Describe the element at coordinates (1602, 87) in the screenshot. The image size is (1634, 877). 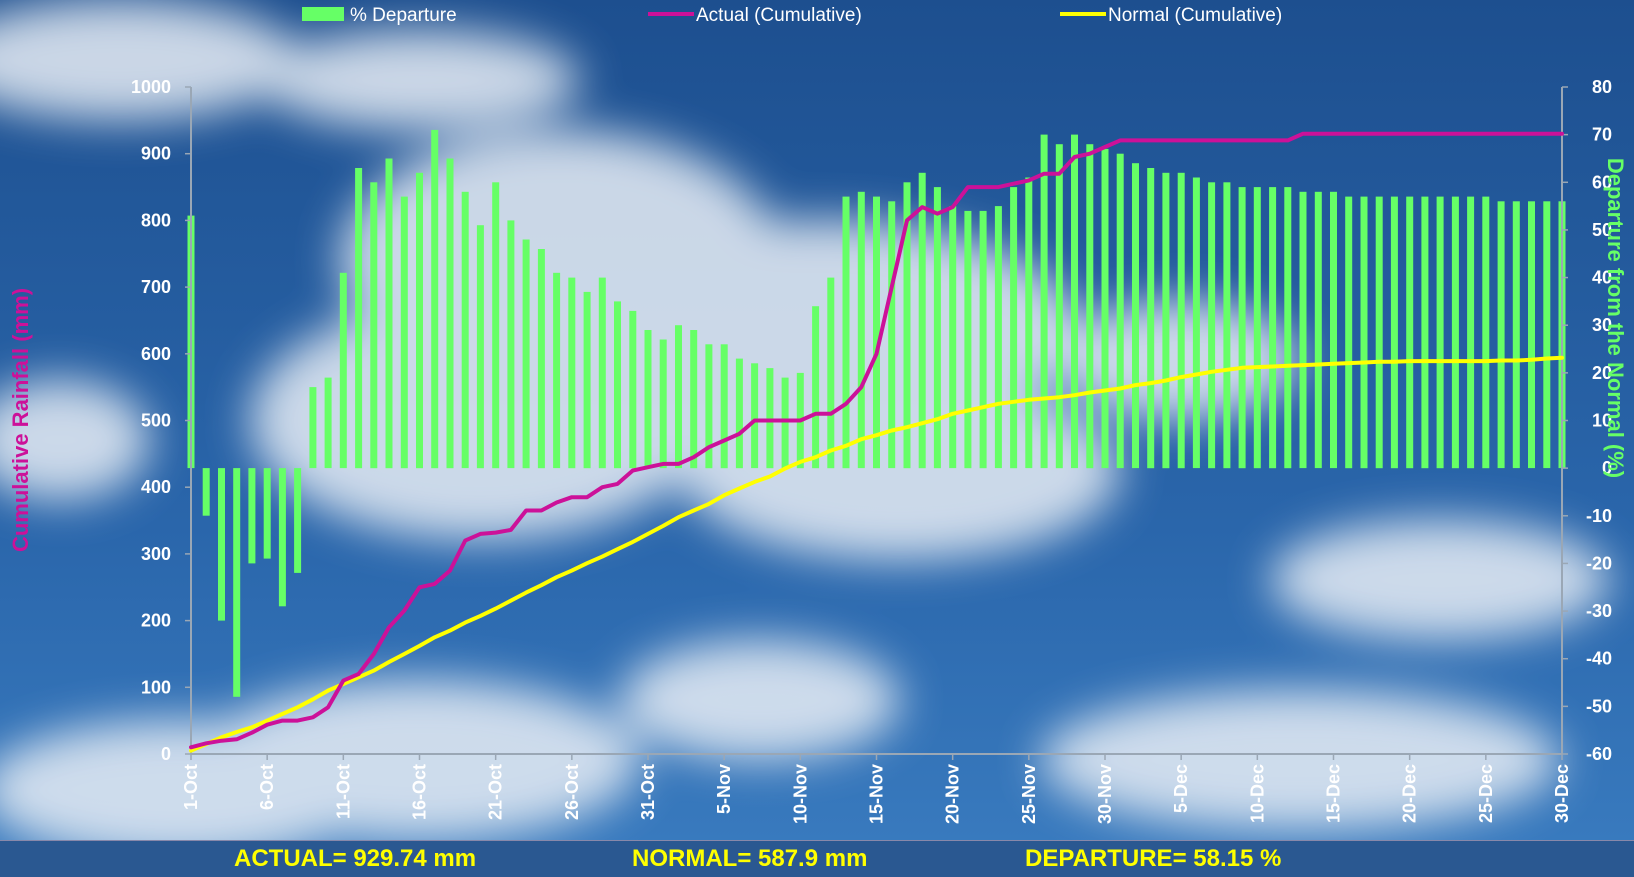
I see `y-right-tick-label: 80` at that location.